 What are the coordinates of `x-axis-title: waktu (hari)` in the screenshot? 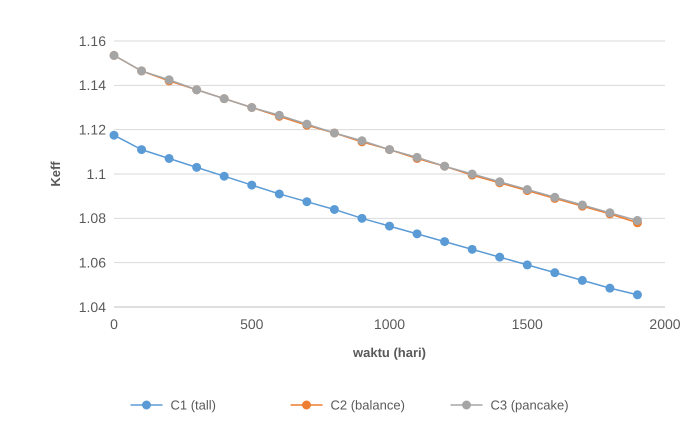 It's located at (389, 352).